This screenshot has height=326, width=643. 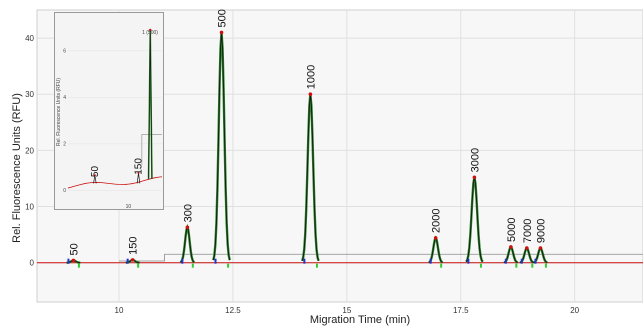 What do you see at coordinates (64, 51) in the screenshot?
I see `inset-y-tick-label: 6` at bounding box center [64, 51].